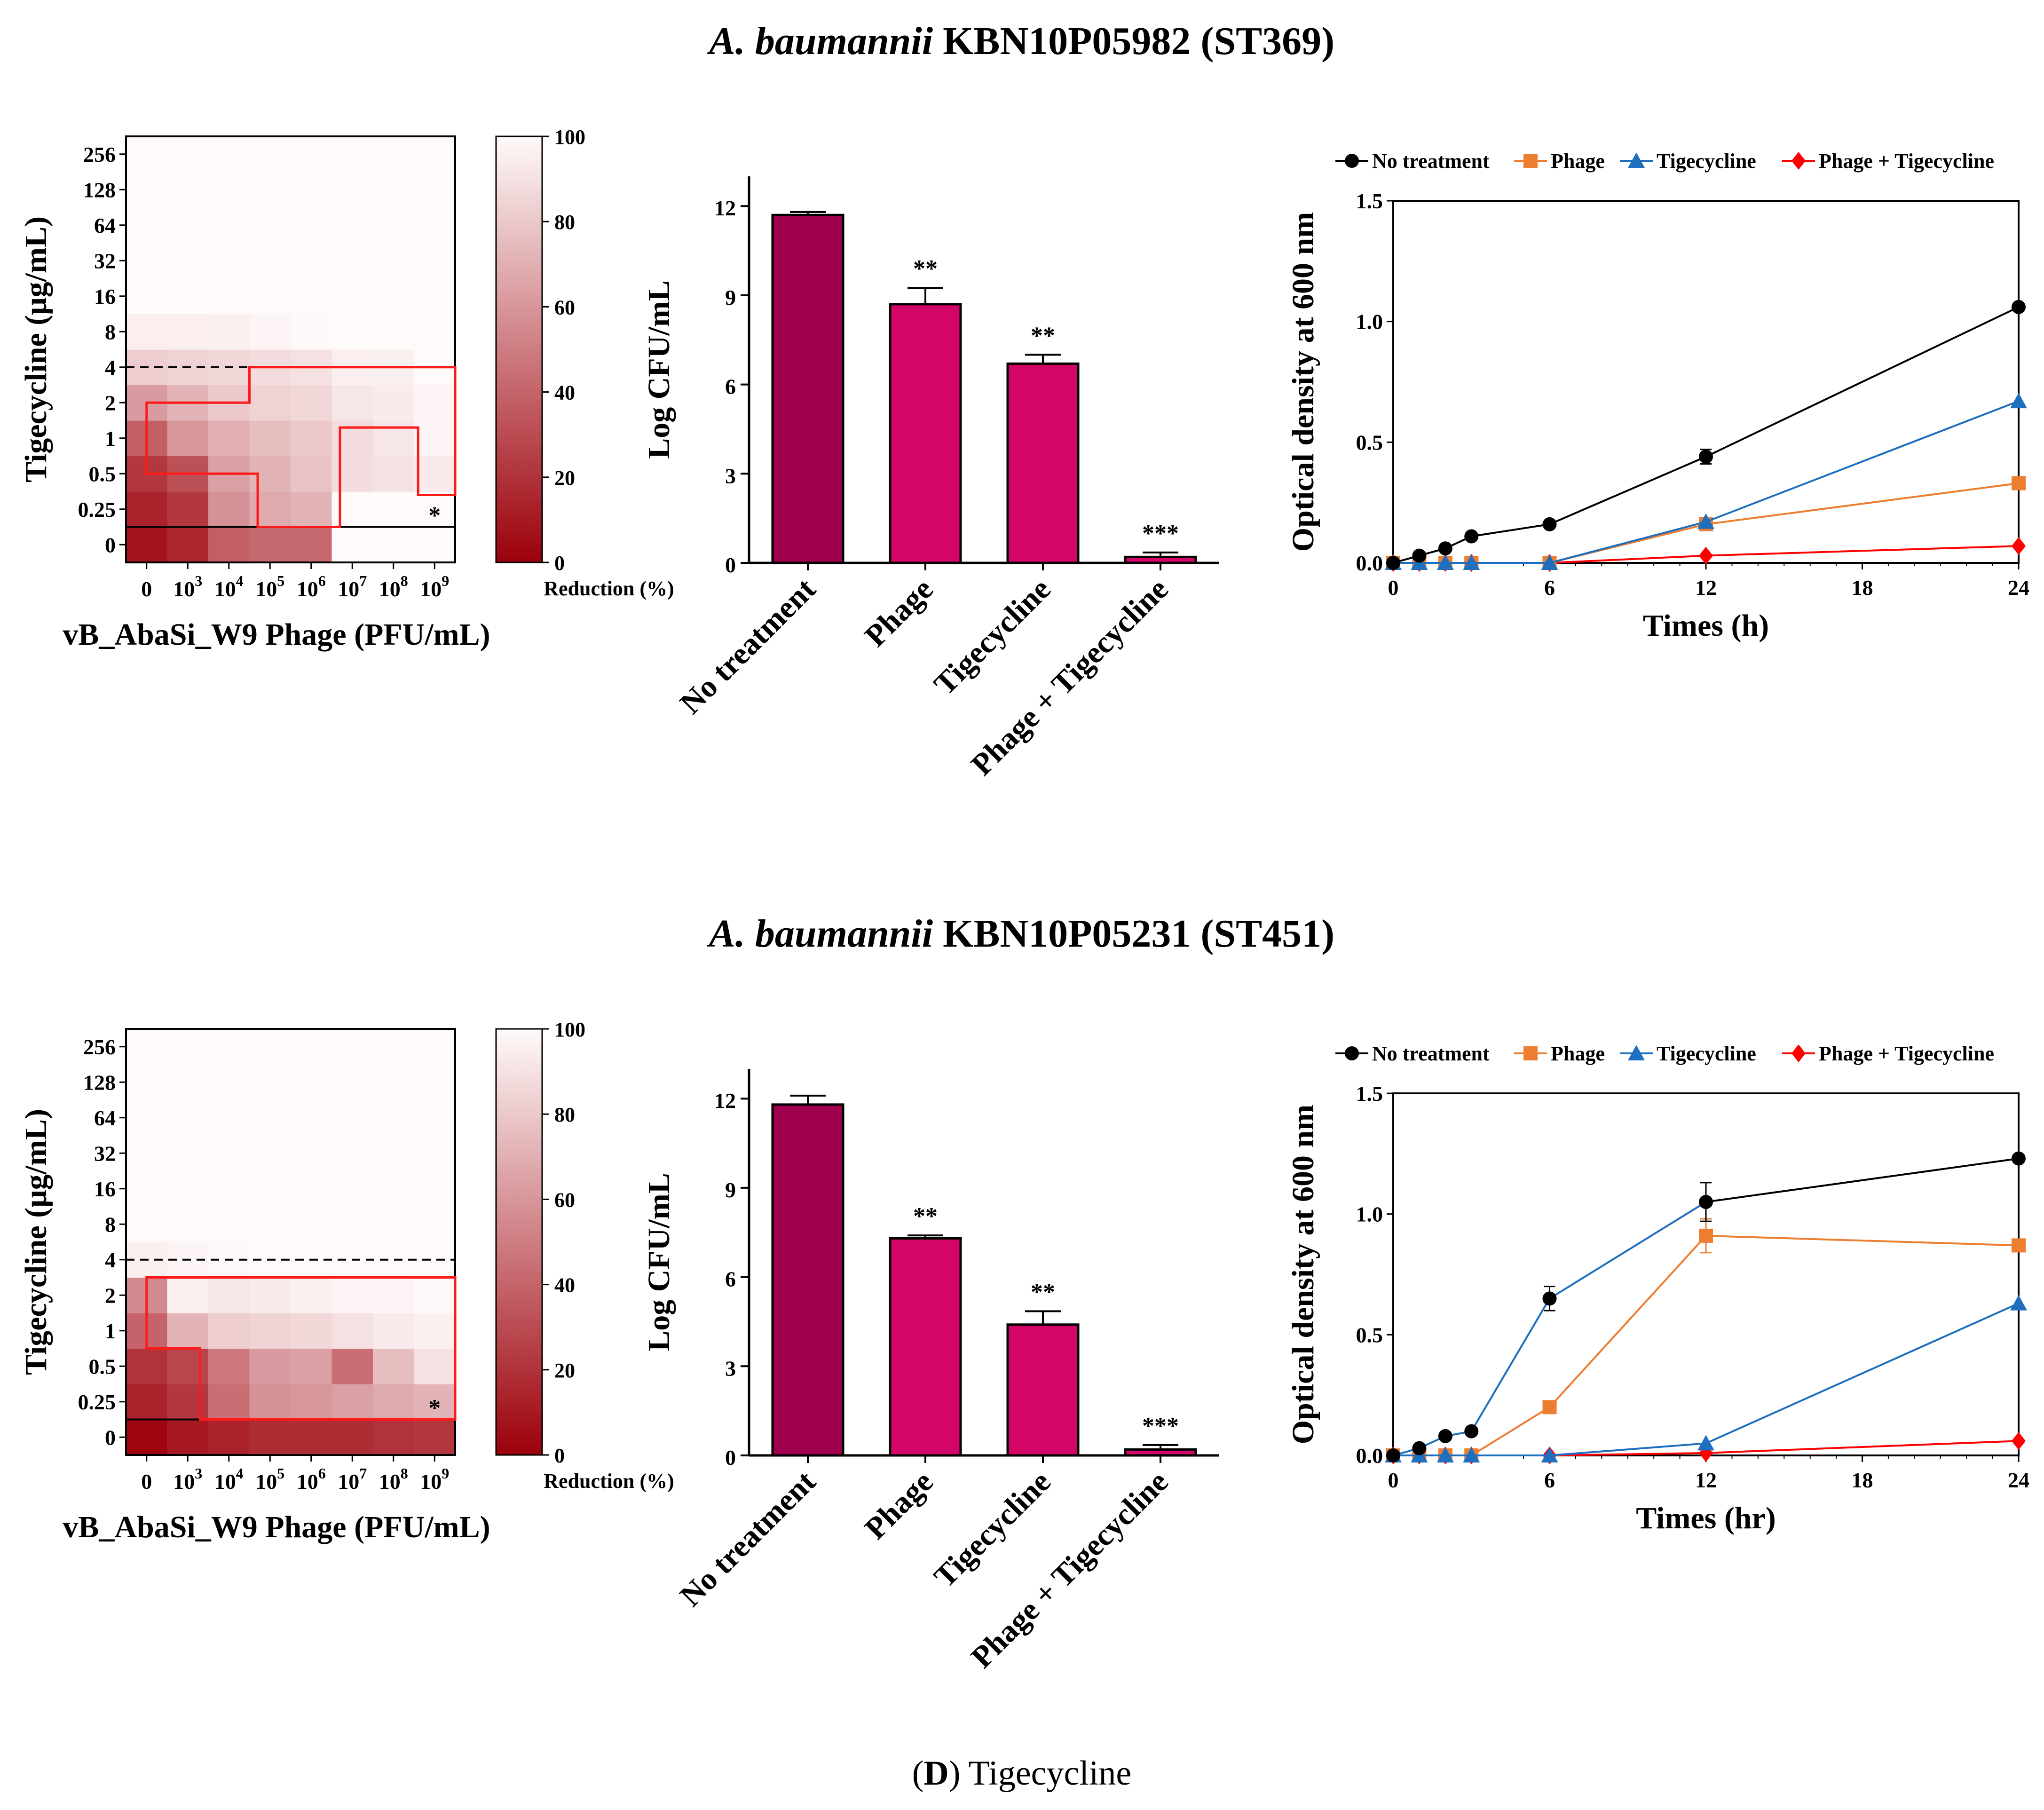  Describe the element at coordinates (659, 1263) in the screenshot. I see `bar-ylabel: Log CFU/mL` at that location.